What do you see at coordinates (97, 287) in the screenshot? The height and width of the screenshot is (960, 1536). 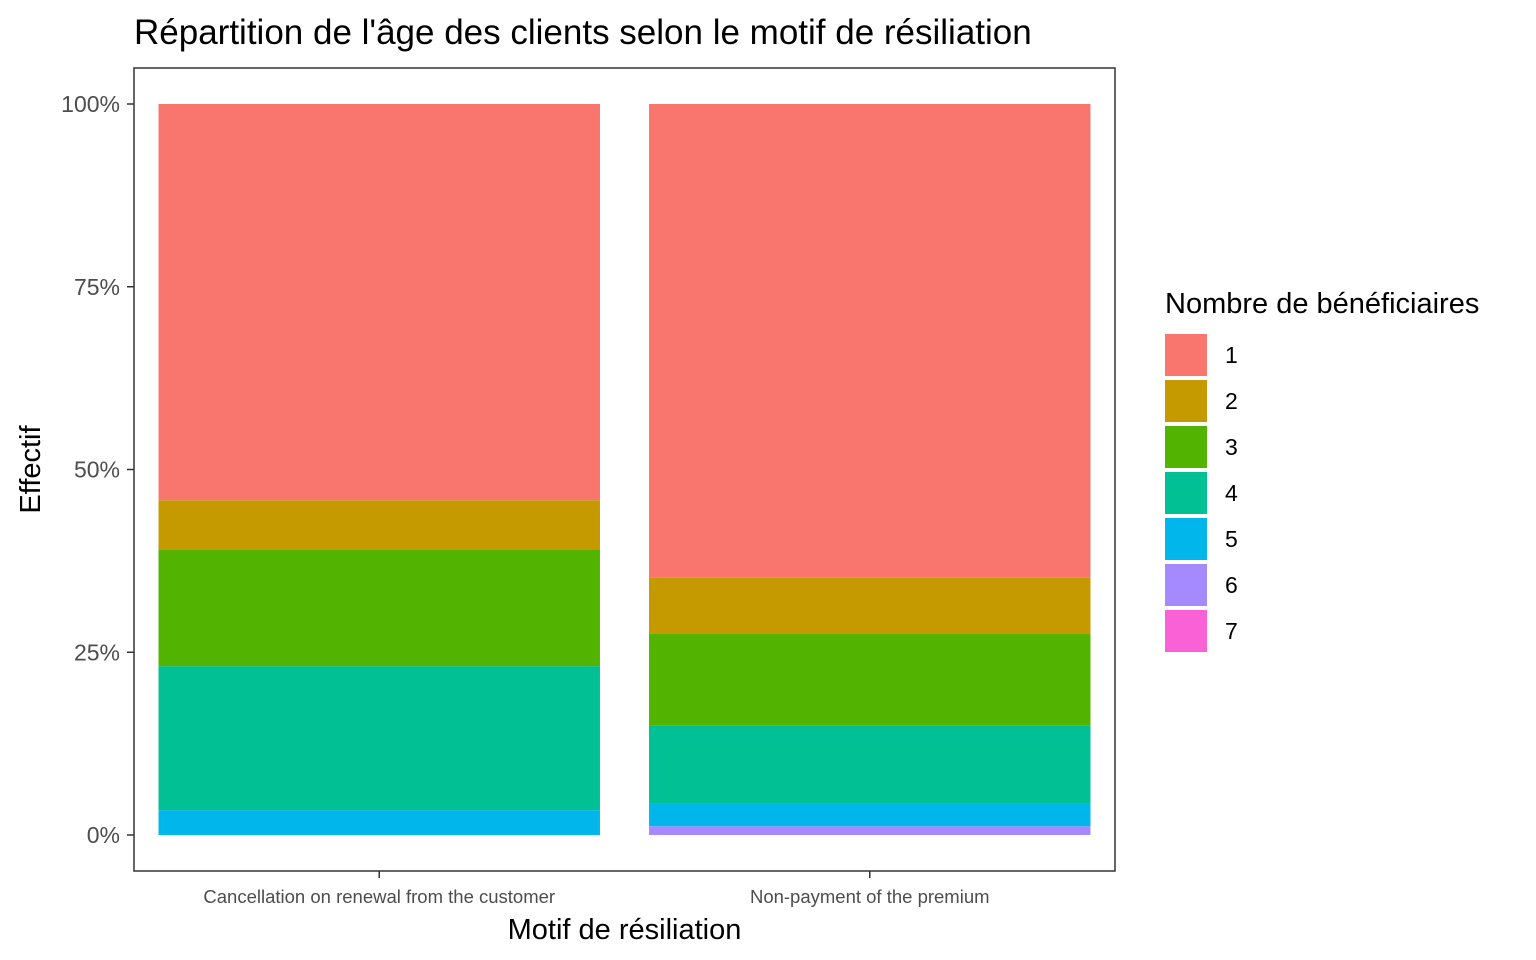 I see `y-tick-label: 75%` at bounding box center [97, 287].